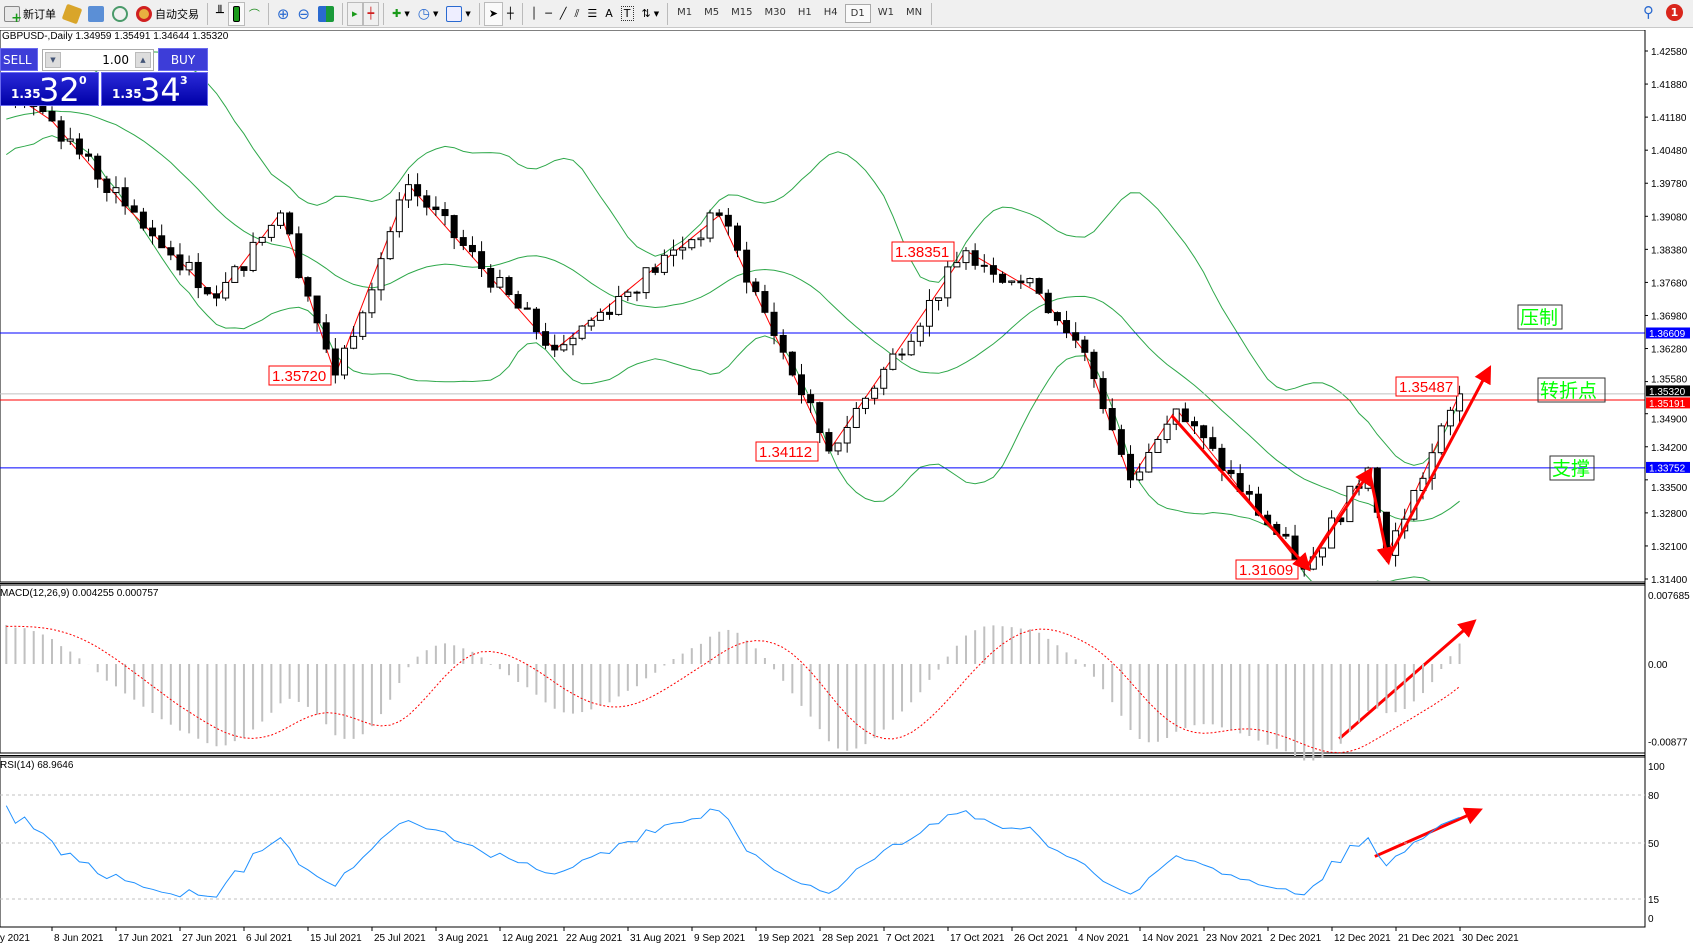 This screenshot has width=1693, height=949. What do you see at coordinates (775, 12) in the screenshot?
I see `timeframe-m30: M30` at bounding box center [775, 12].